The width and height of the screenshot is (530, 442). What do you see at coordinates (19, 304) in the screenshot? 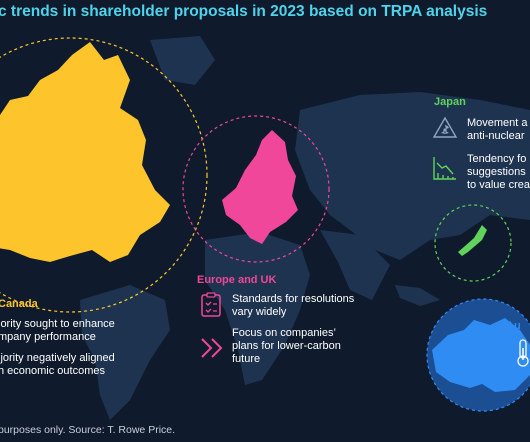
I see `region-label-canada: Canada` at bounding box center [19, 304].